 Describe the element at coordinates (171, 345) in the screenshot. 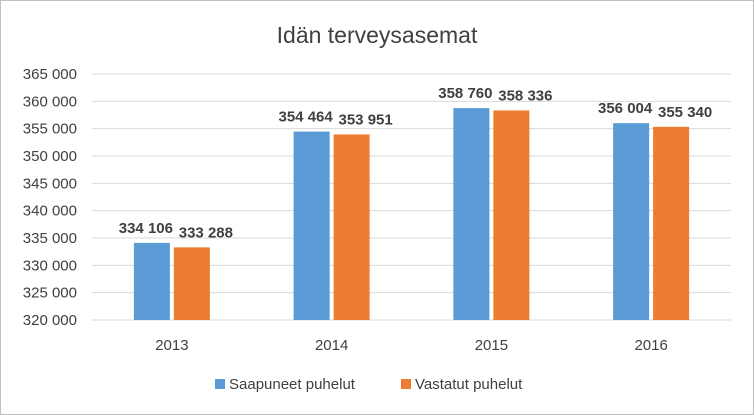

I see `x-tick-label: 2013` at that location.